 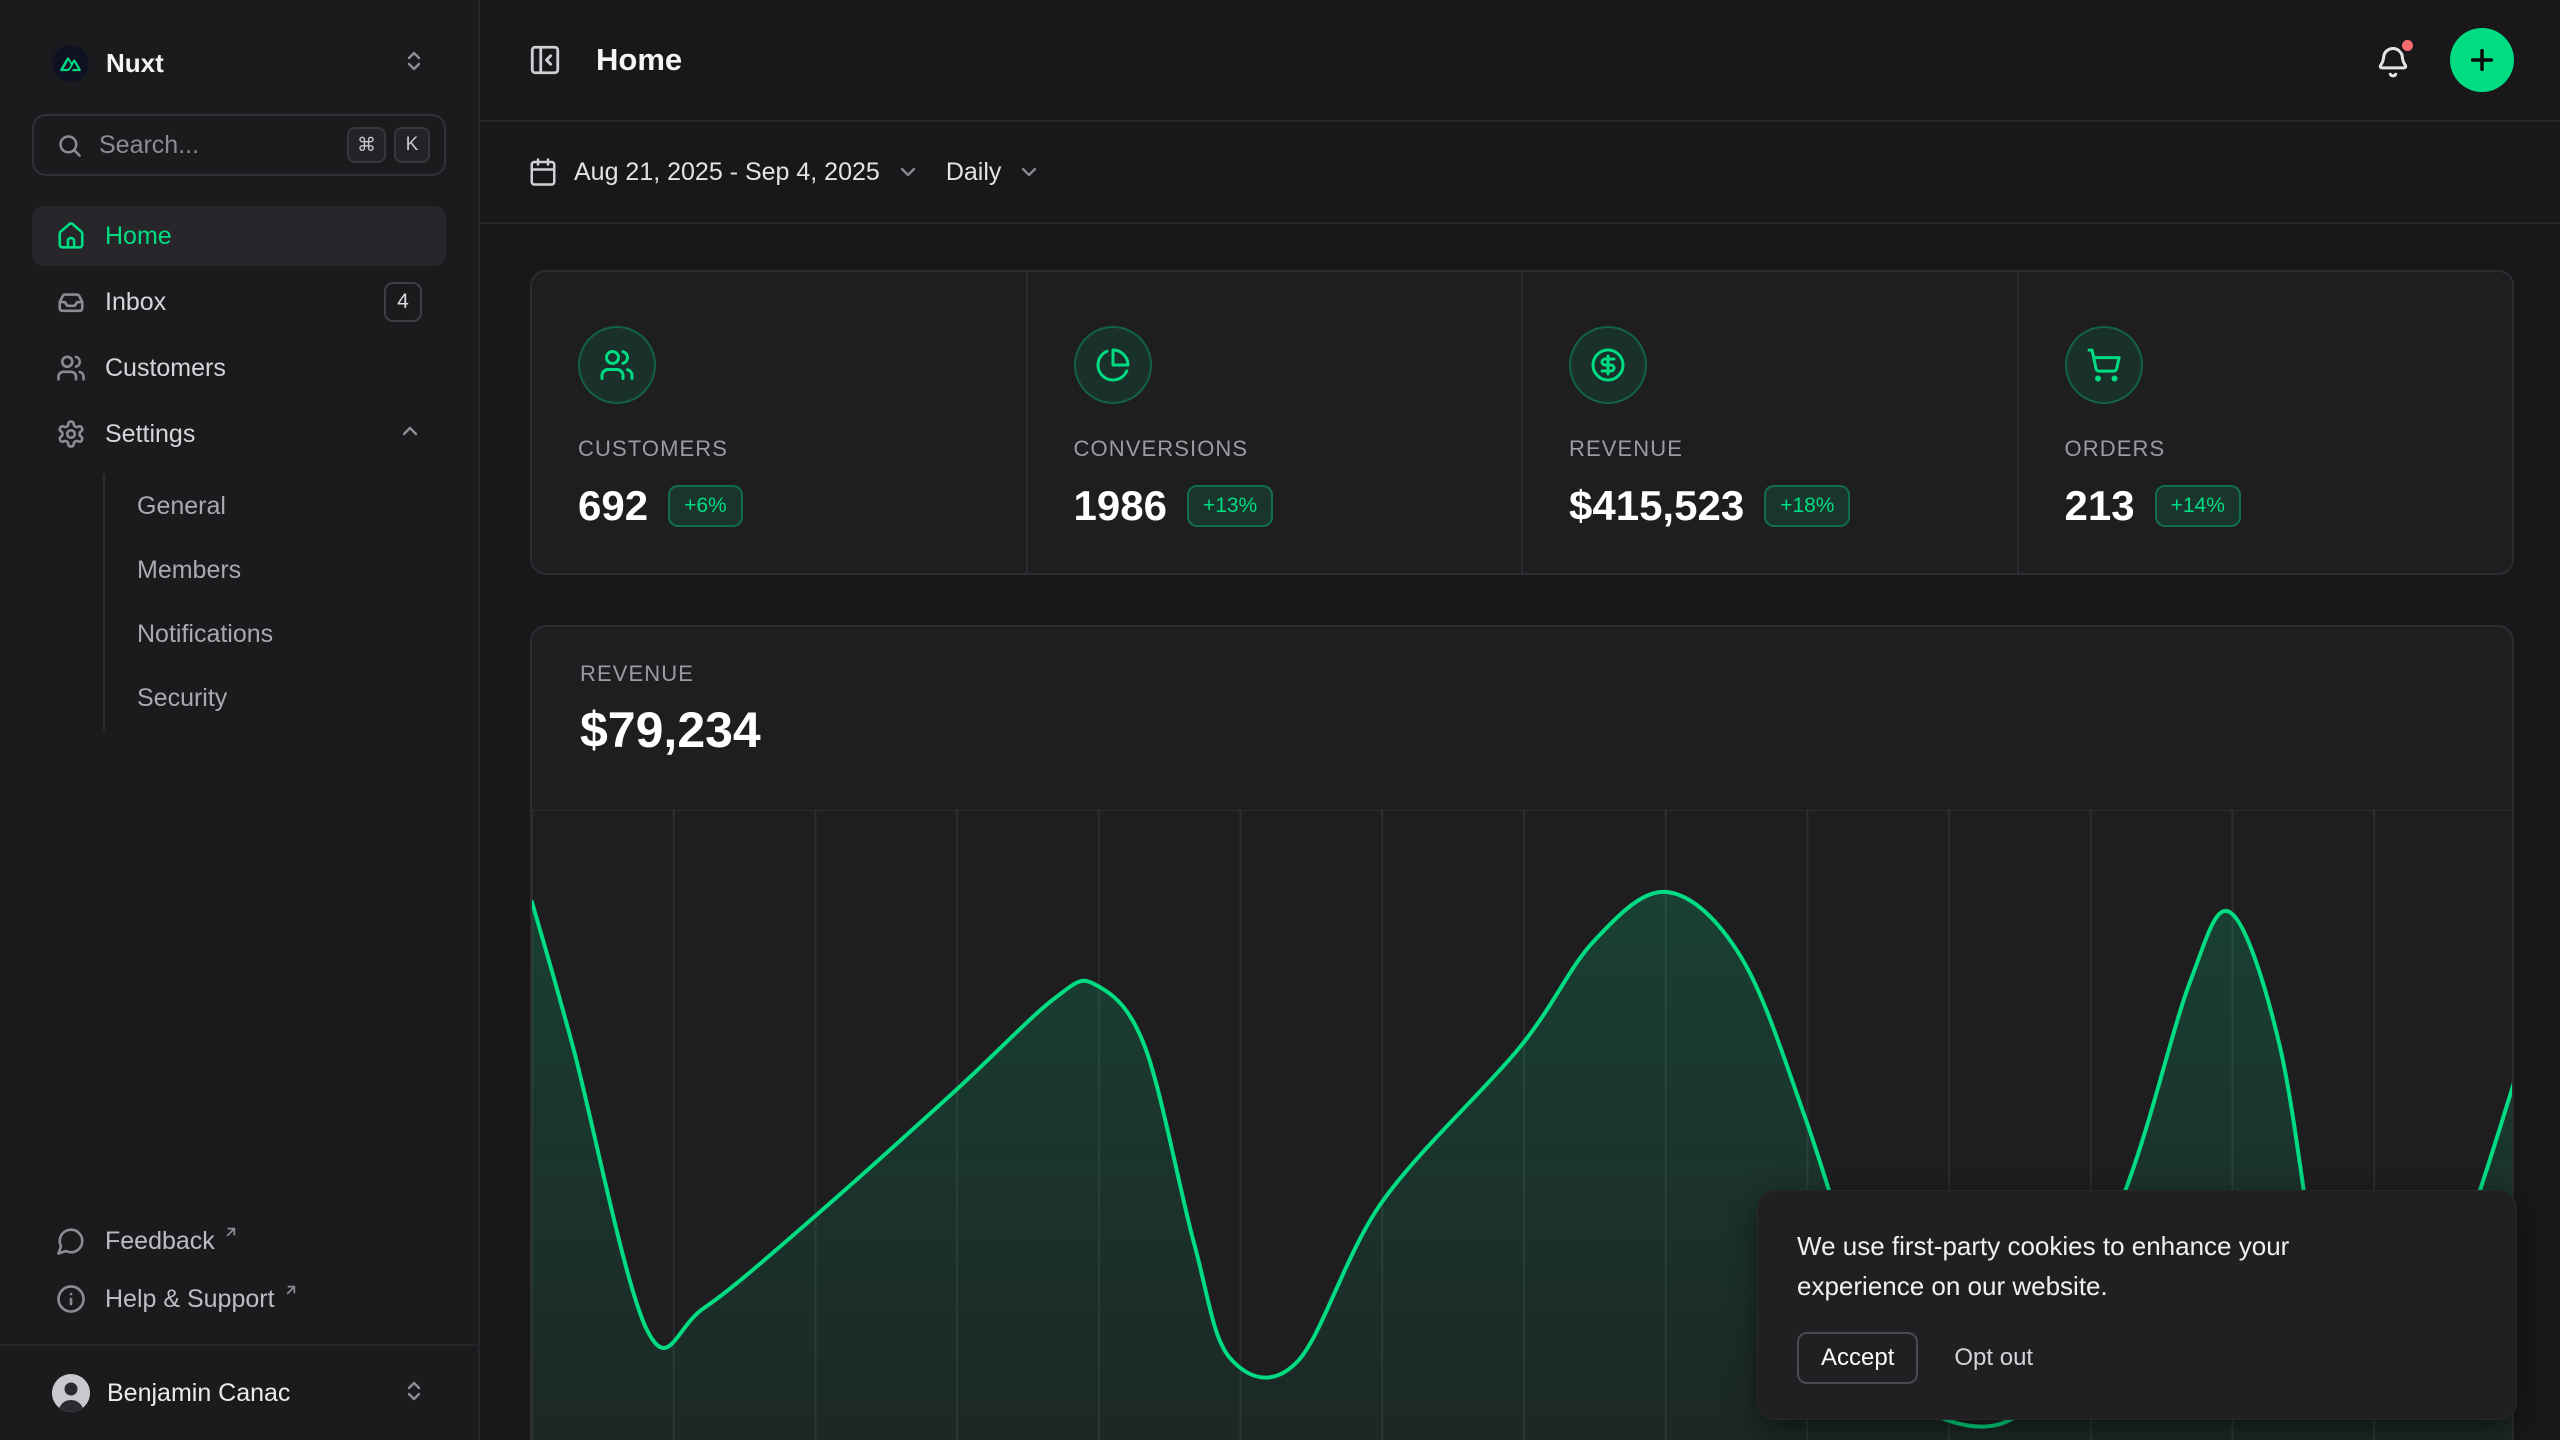 What do you see at coordinates (613, 505) in the screenshot?
I see `stat-value: 692` at bounding box center [613, 505].